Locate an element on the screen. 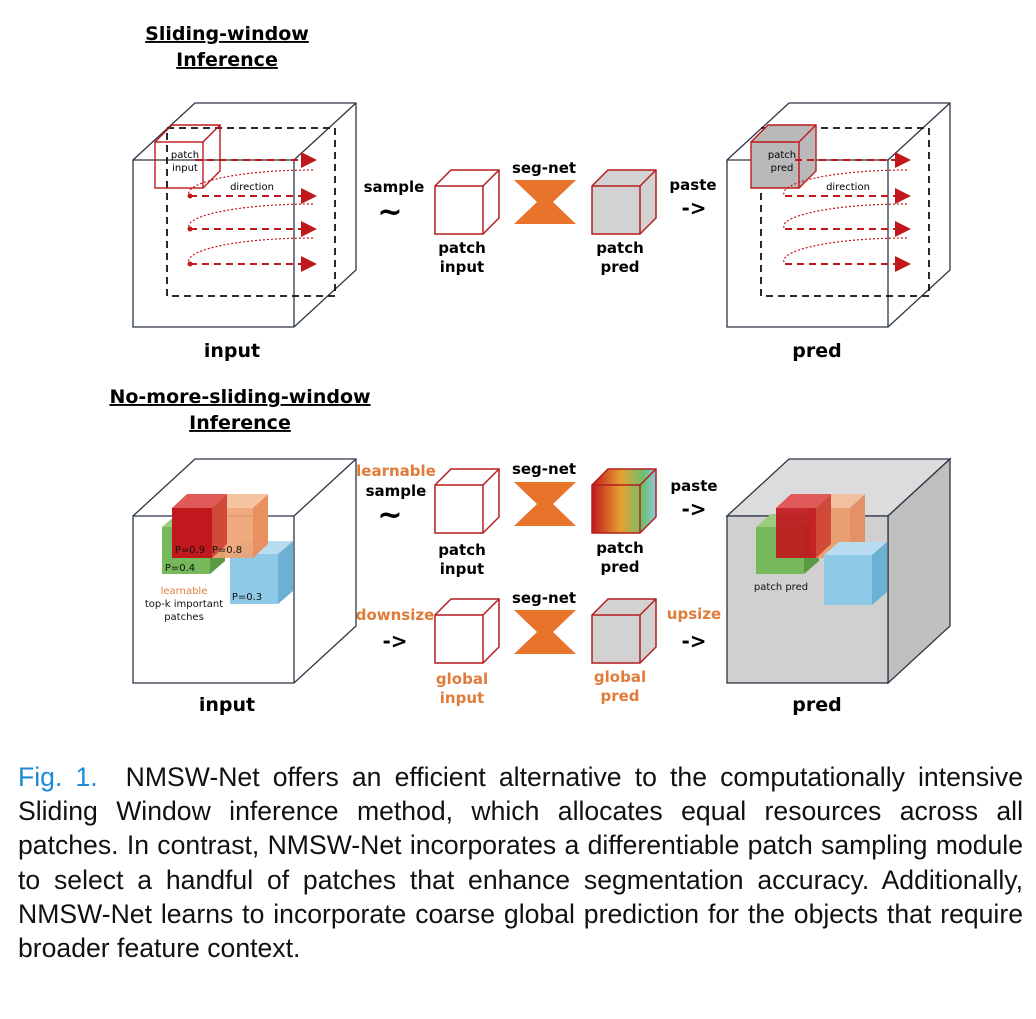 The image size is (1036, 1019). top-paste-arrow: -> is located at coordinates (693, 208).